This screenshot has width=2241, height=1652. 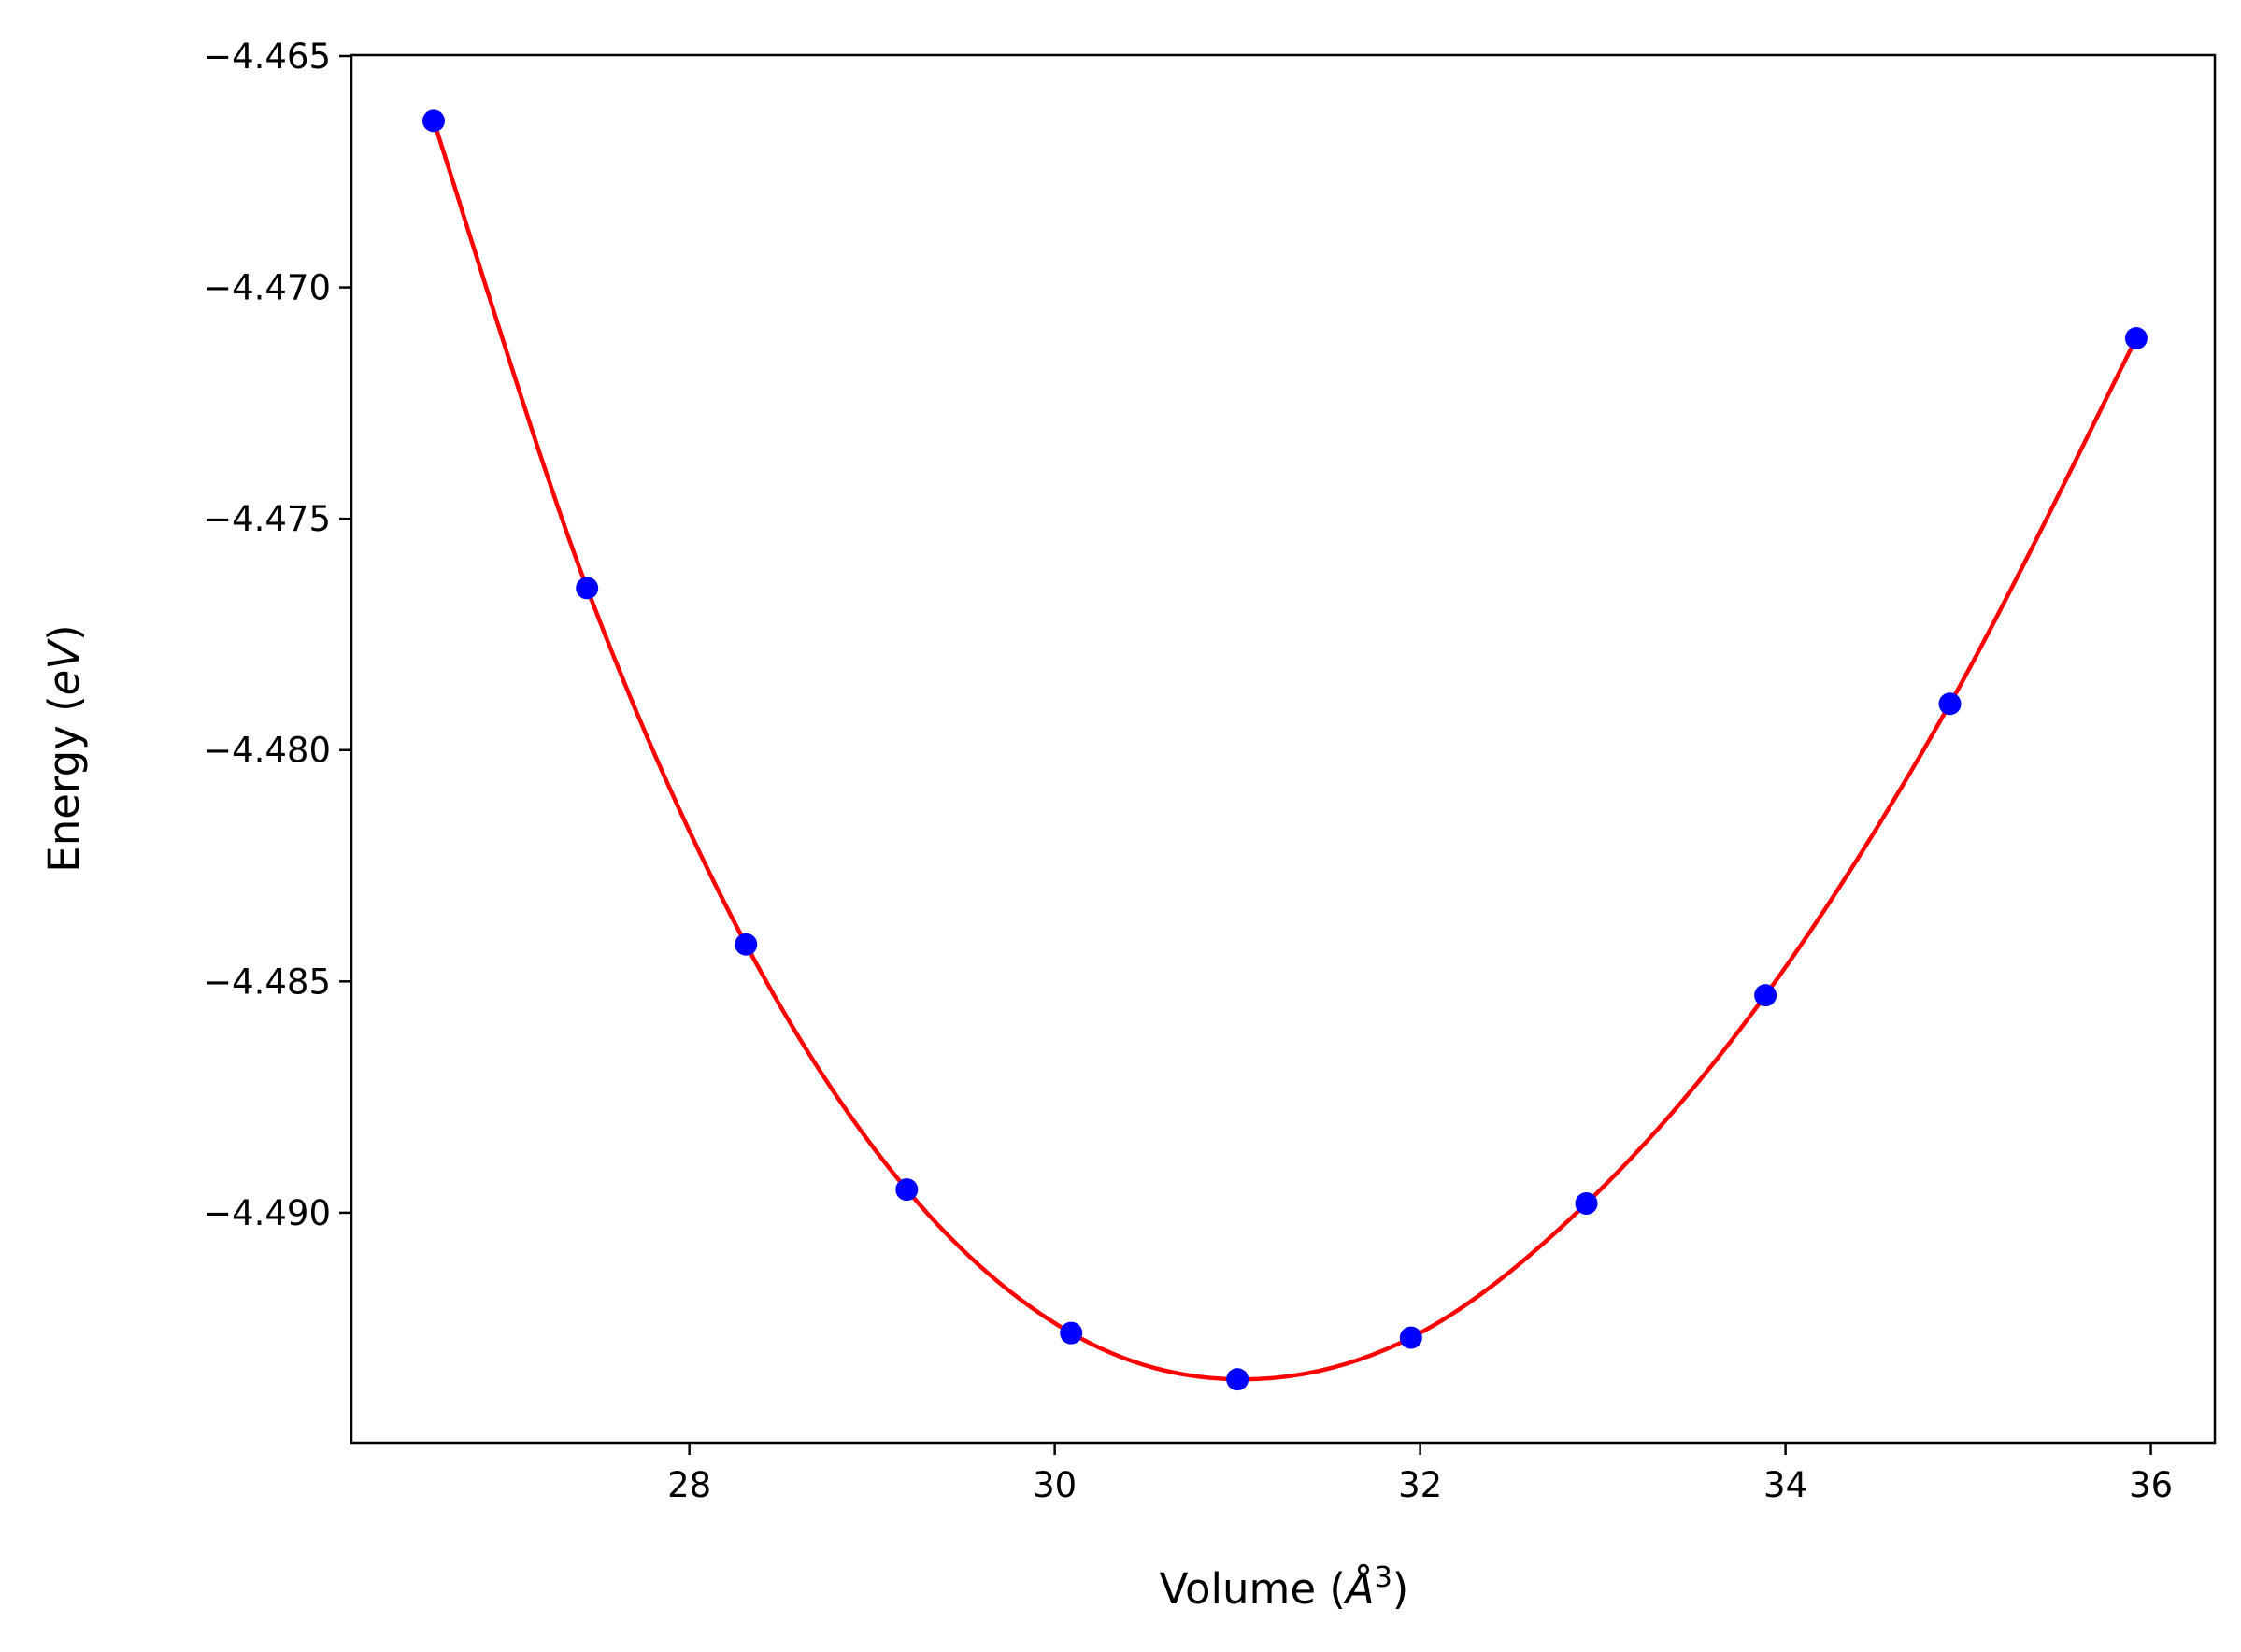 What do you see at coordinates (64, 783) in the screenshot?
I see `y-axis-label-text: Energy (` at bounding box center [64, 783].